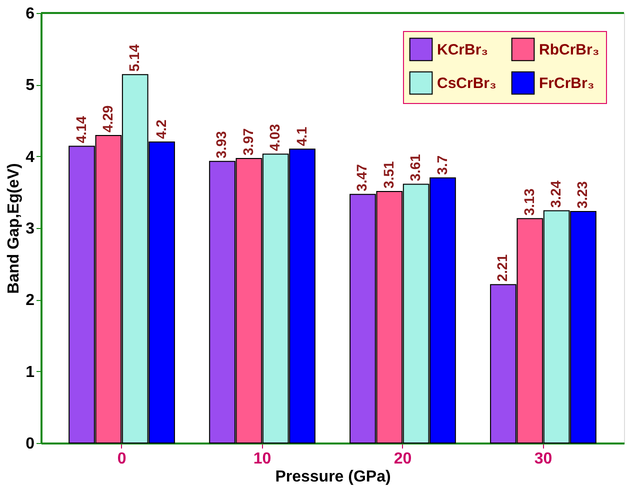  Describe the element at coordinates (274, 138) in the screenshot. I see `data-label: 4.03` at that location.